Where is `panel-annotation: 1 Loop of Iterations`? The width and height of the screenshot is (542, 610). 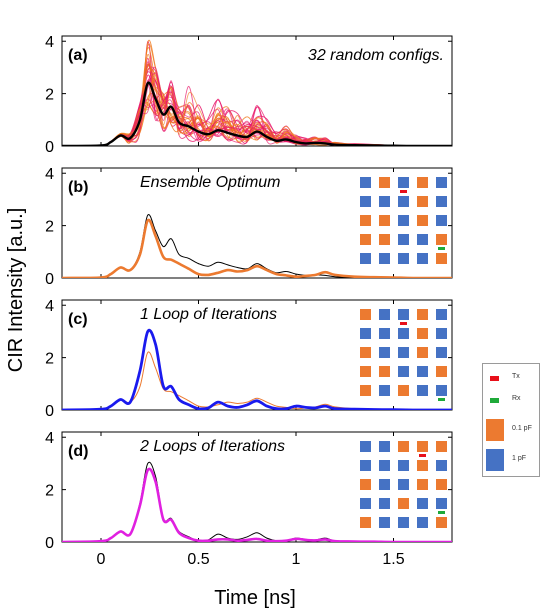
panel-annotation: 1 Loop of Iterations is located at coordinates (208, 314).